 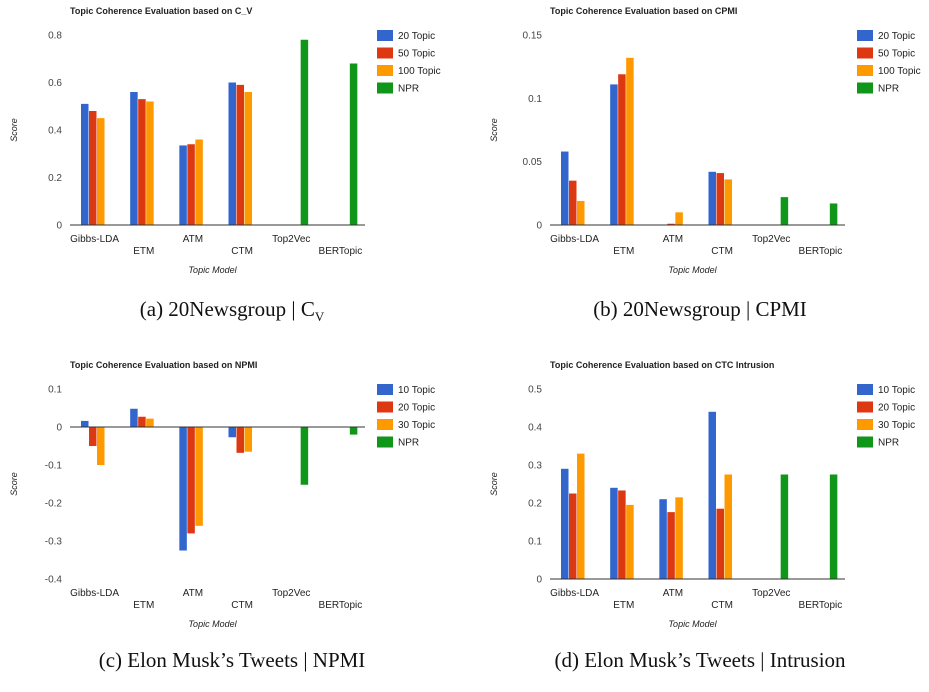 What do you see at coordinates (55, 83) in the screenshot?
I see `y-tick-label: 0.6` at bounding box center [55, 83].